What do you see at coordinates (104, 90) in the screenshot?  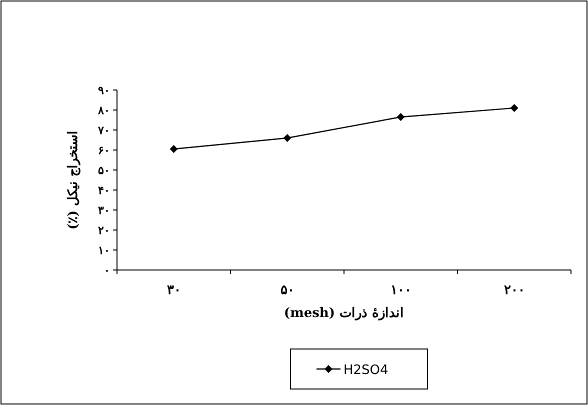 I see `y-tick-label: ۹۰` at bounding box center [104, 90].